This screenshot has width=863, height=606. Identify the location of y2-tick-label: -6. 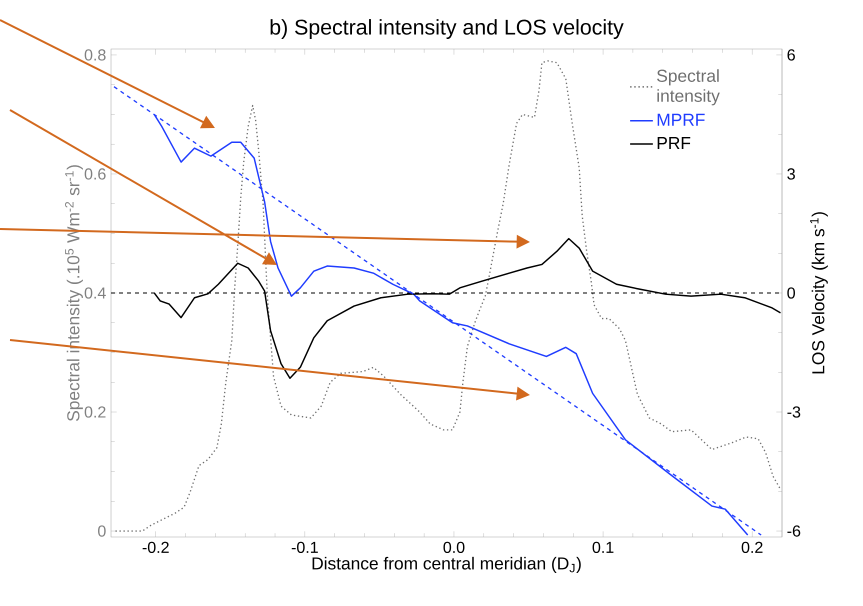
(793, 531).